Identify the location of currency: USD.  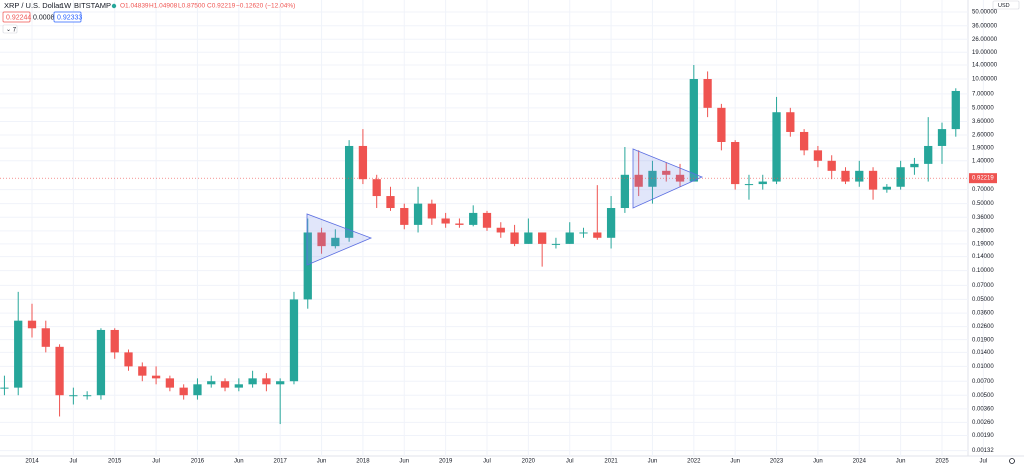
(1004, 6).